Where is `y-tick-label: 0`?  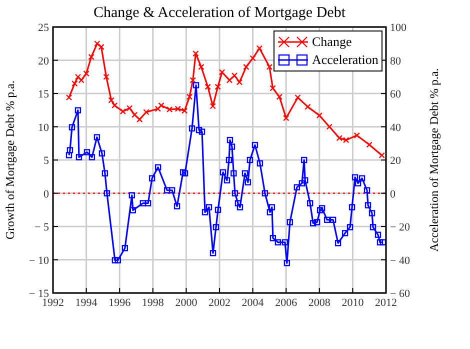
y-tick-label: 0 is located at coordinates (47, 194).